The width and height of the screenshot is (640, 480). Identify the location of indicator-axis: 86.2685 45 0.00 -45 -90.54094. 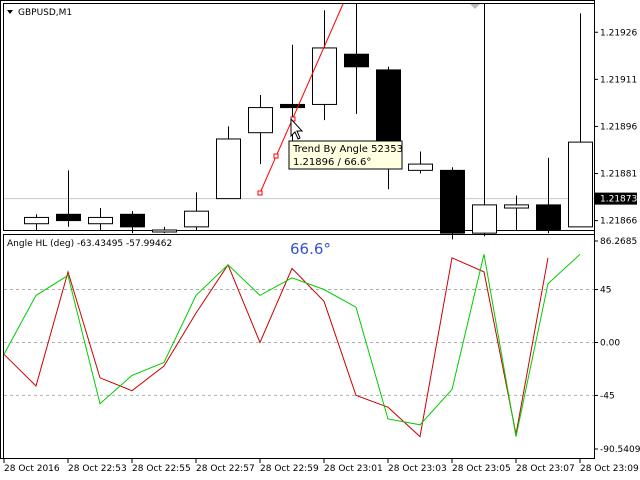
(617, 346).